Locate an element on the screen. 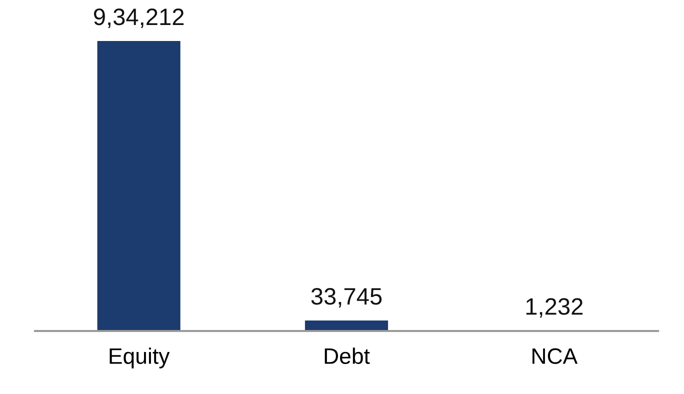  x-tick-label: Equity is located at coordinates (140, 358).